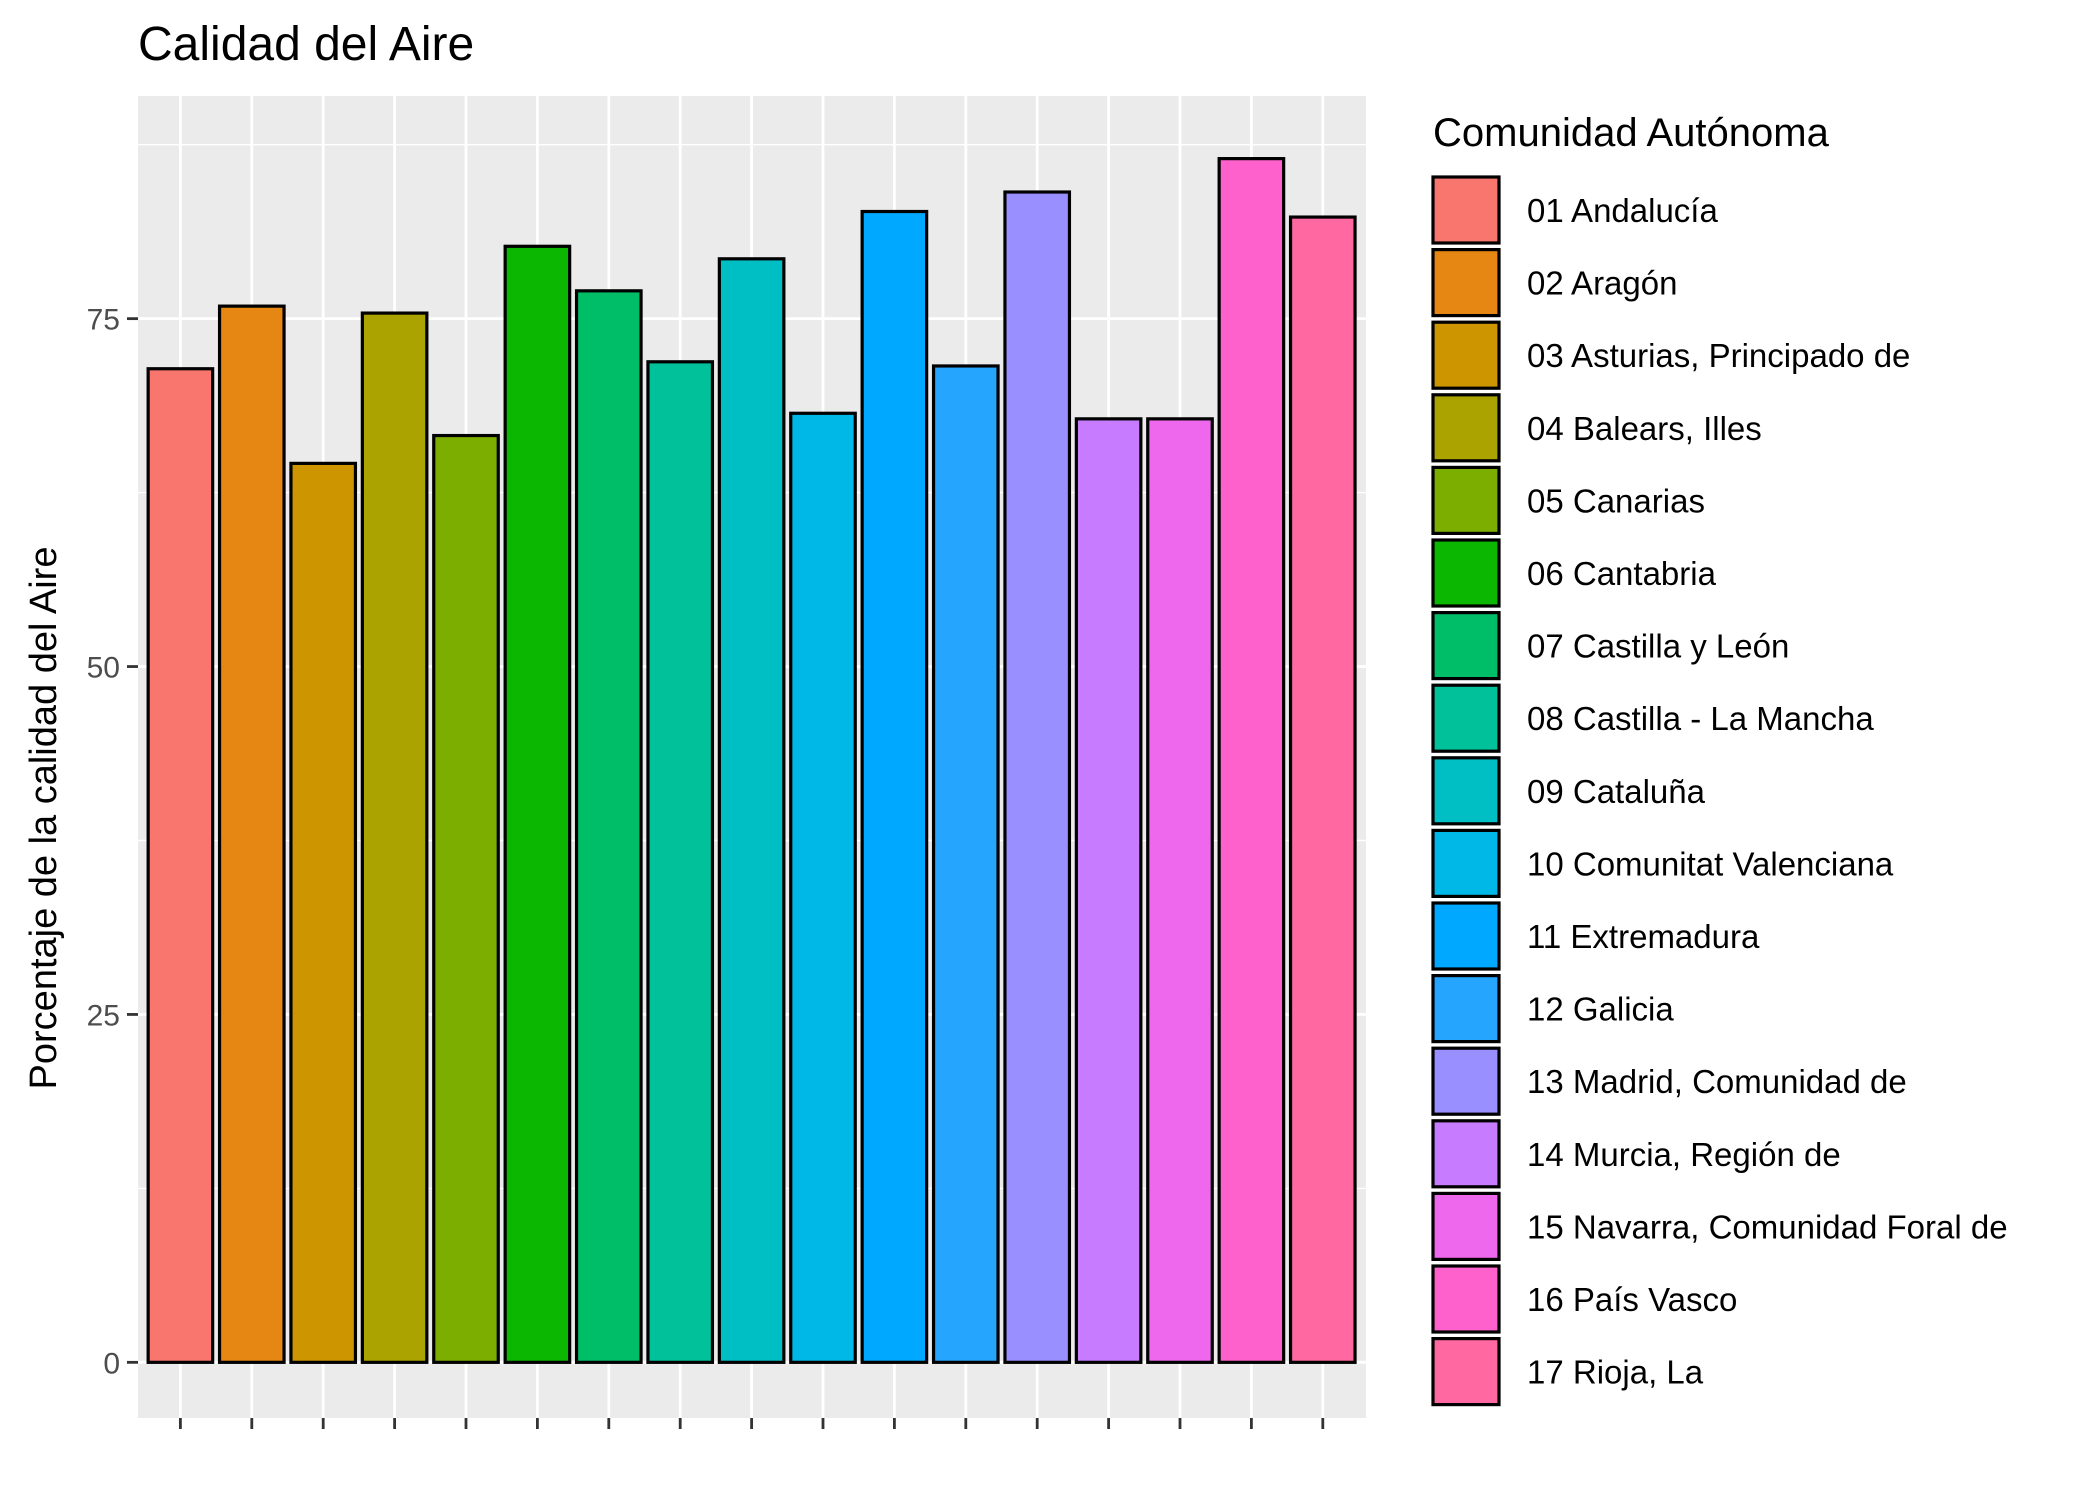 This screenshot has height=1499, width=2100. I want to click on legend-label-9: 09 Cataluña, so click(1616, 791).